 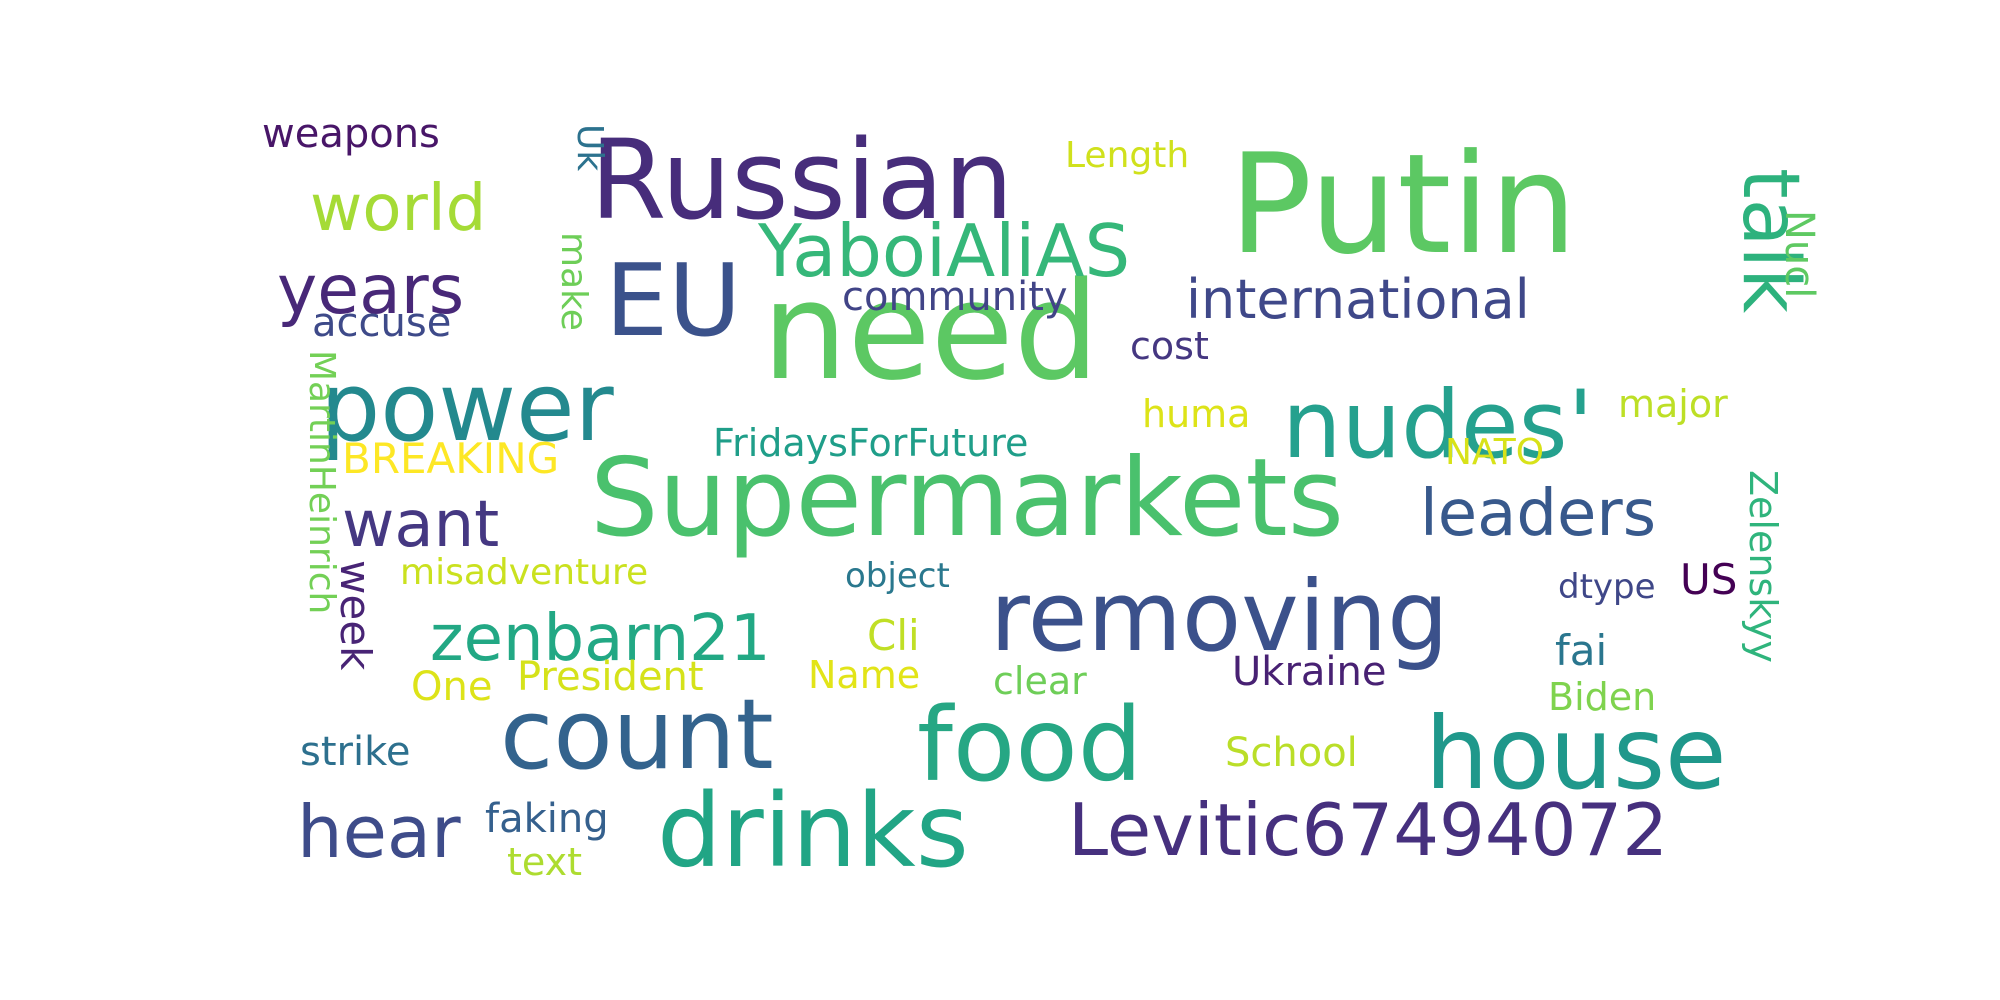 I want to click on word-zenbarn21: zenbarn21, so click(x=600, y=639).